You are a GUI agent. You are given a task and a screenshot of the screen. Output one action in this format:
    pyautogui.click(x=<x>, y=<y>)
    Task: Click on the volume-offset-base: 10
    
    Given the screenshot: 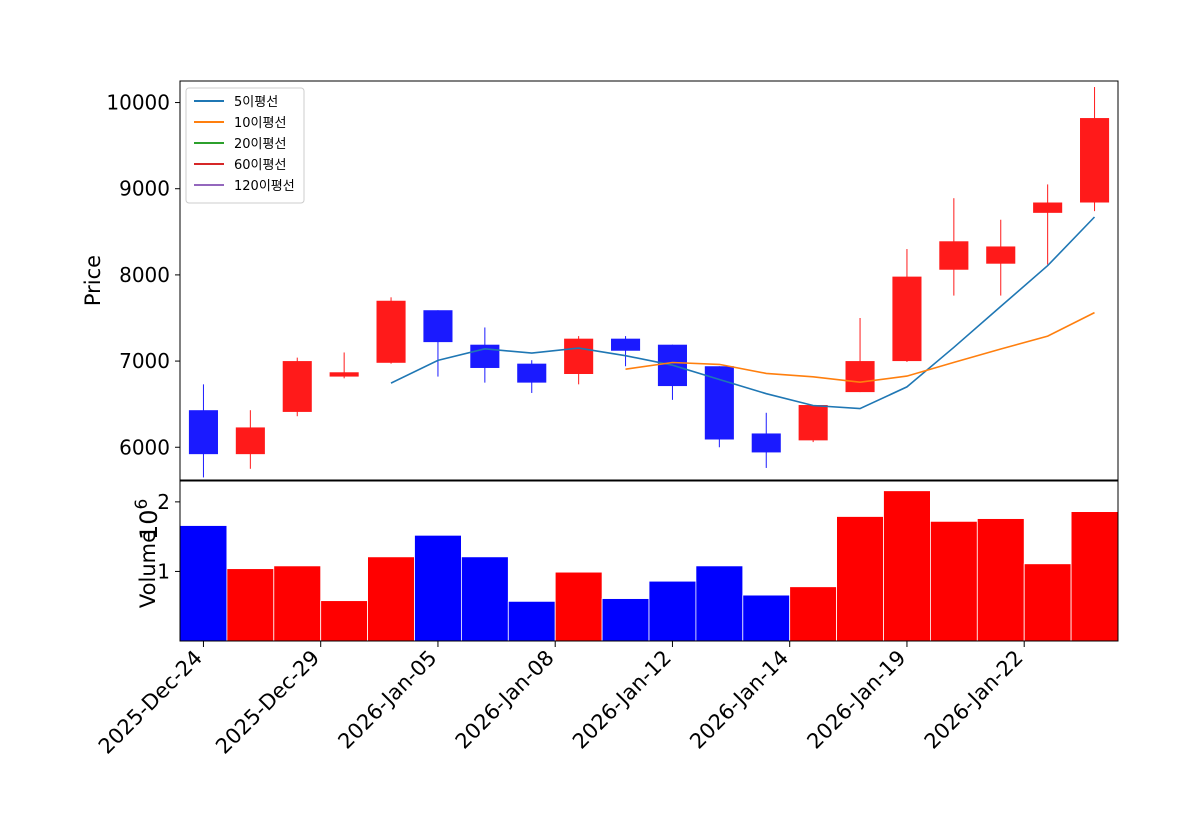 What is the action you would take?
    pyautogui.click(x=149, y=524)
    